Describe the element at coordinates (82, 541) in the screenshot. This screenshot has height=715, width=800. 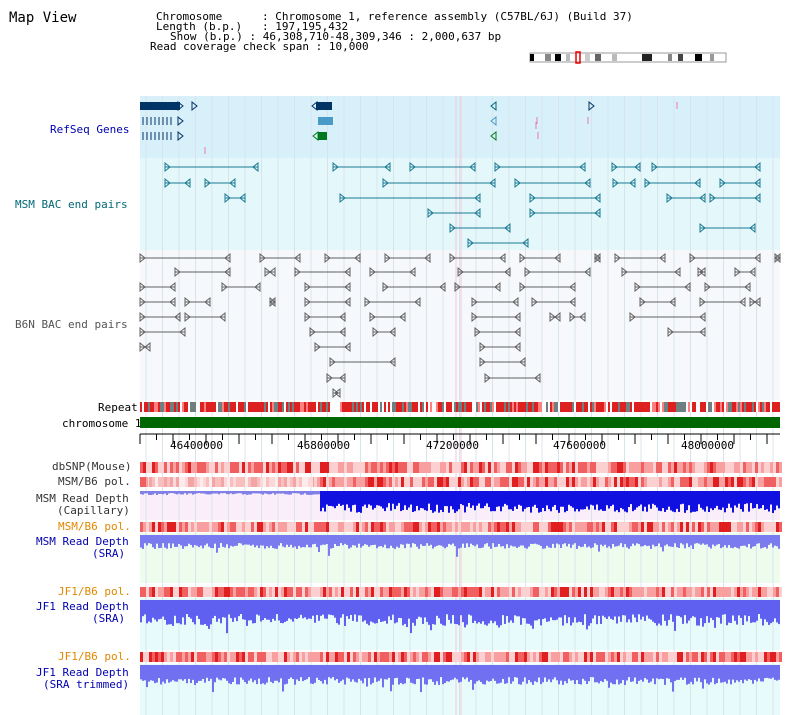
I see `track-label-msm-depth-sra-line1: MSM Read Depth` at that location.